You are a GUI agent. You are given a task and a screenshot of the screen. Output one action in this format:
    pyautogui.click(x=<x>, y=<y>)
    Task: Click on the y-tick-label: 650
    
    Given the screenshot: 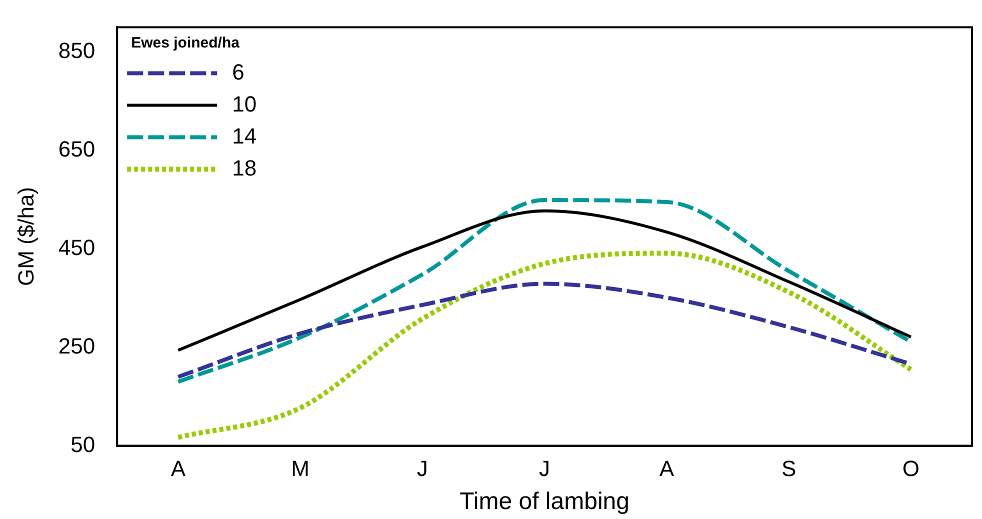 What is the action you would take?
    pyautogui.click(x=77, y=149)
    